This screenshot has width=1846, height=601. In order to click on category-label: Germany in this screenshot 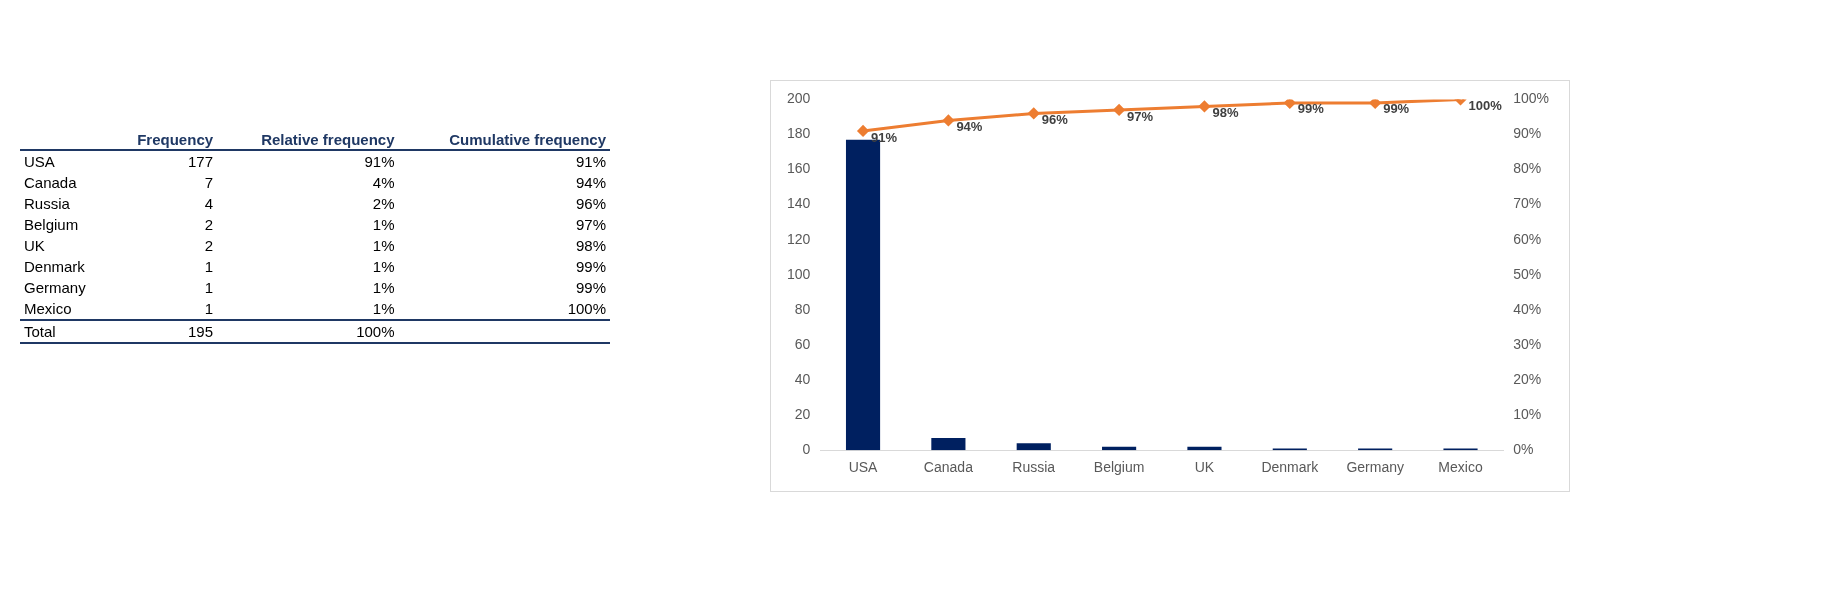, I will do `click(55, 288)`.